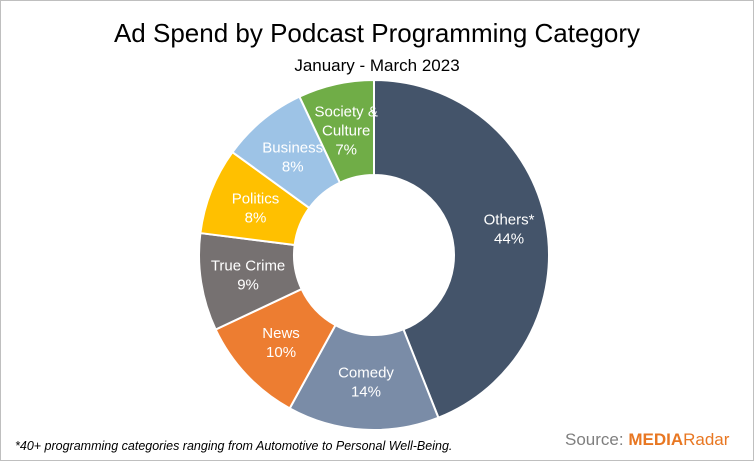 This screenshot has height=461, width=754. Describe the element at coordinates (292, 157) in the screenshot. I see `slice-label-business: Business 8%` at that location.